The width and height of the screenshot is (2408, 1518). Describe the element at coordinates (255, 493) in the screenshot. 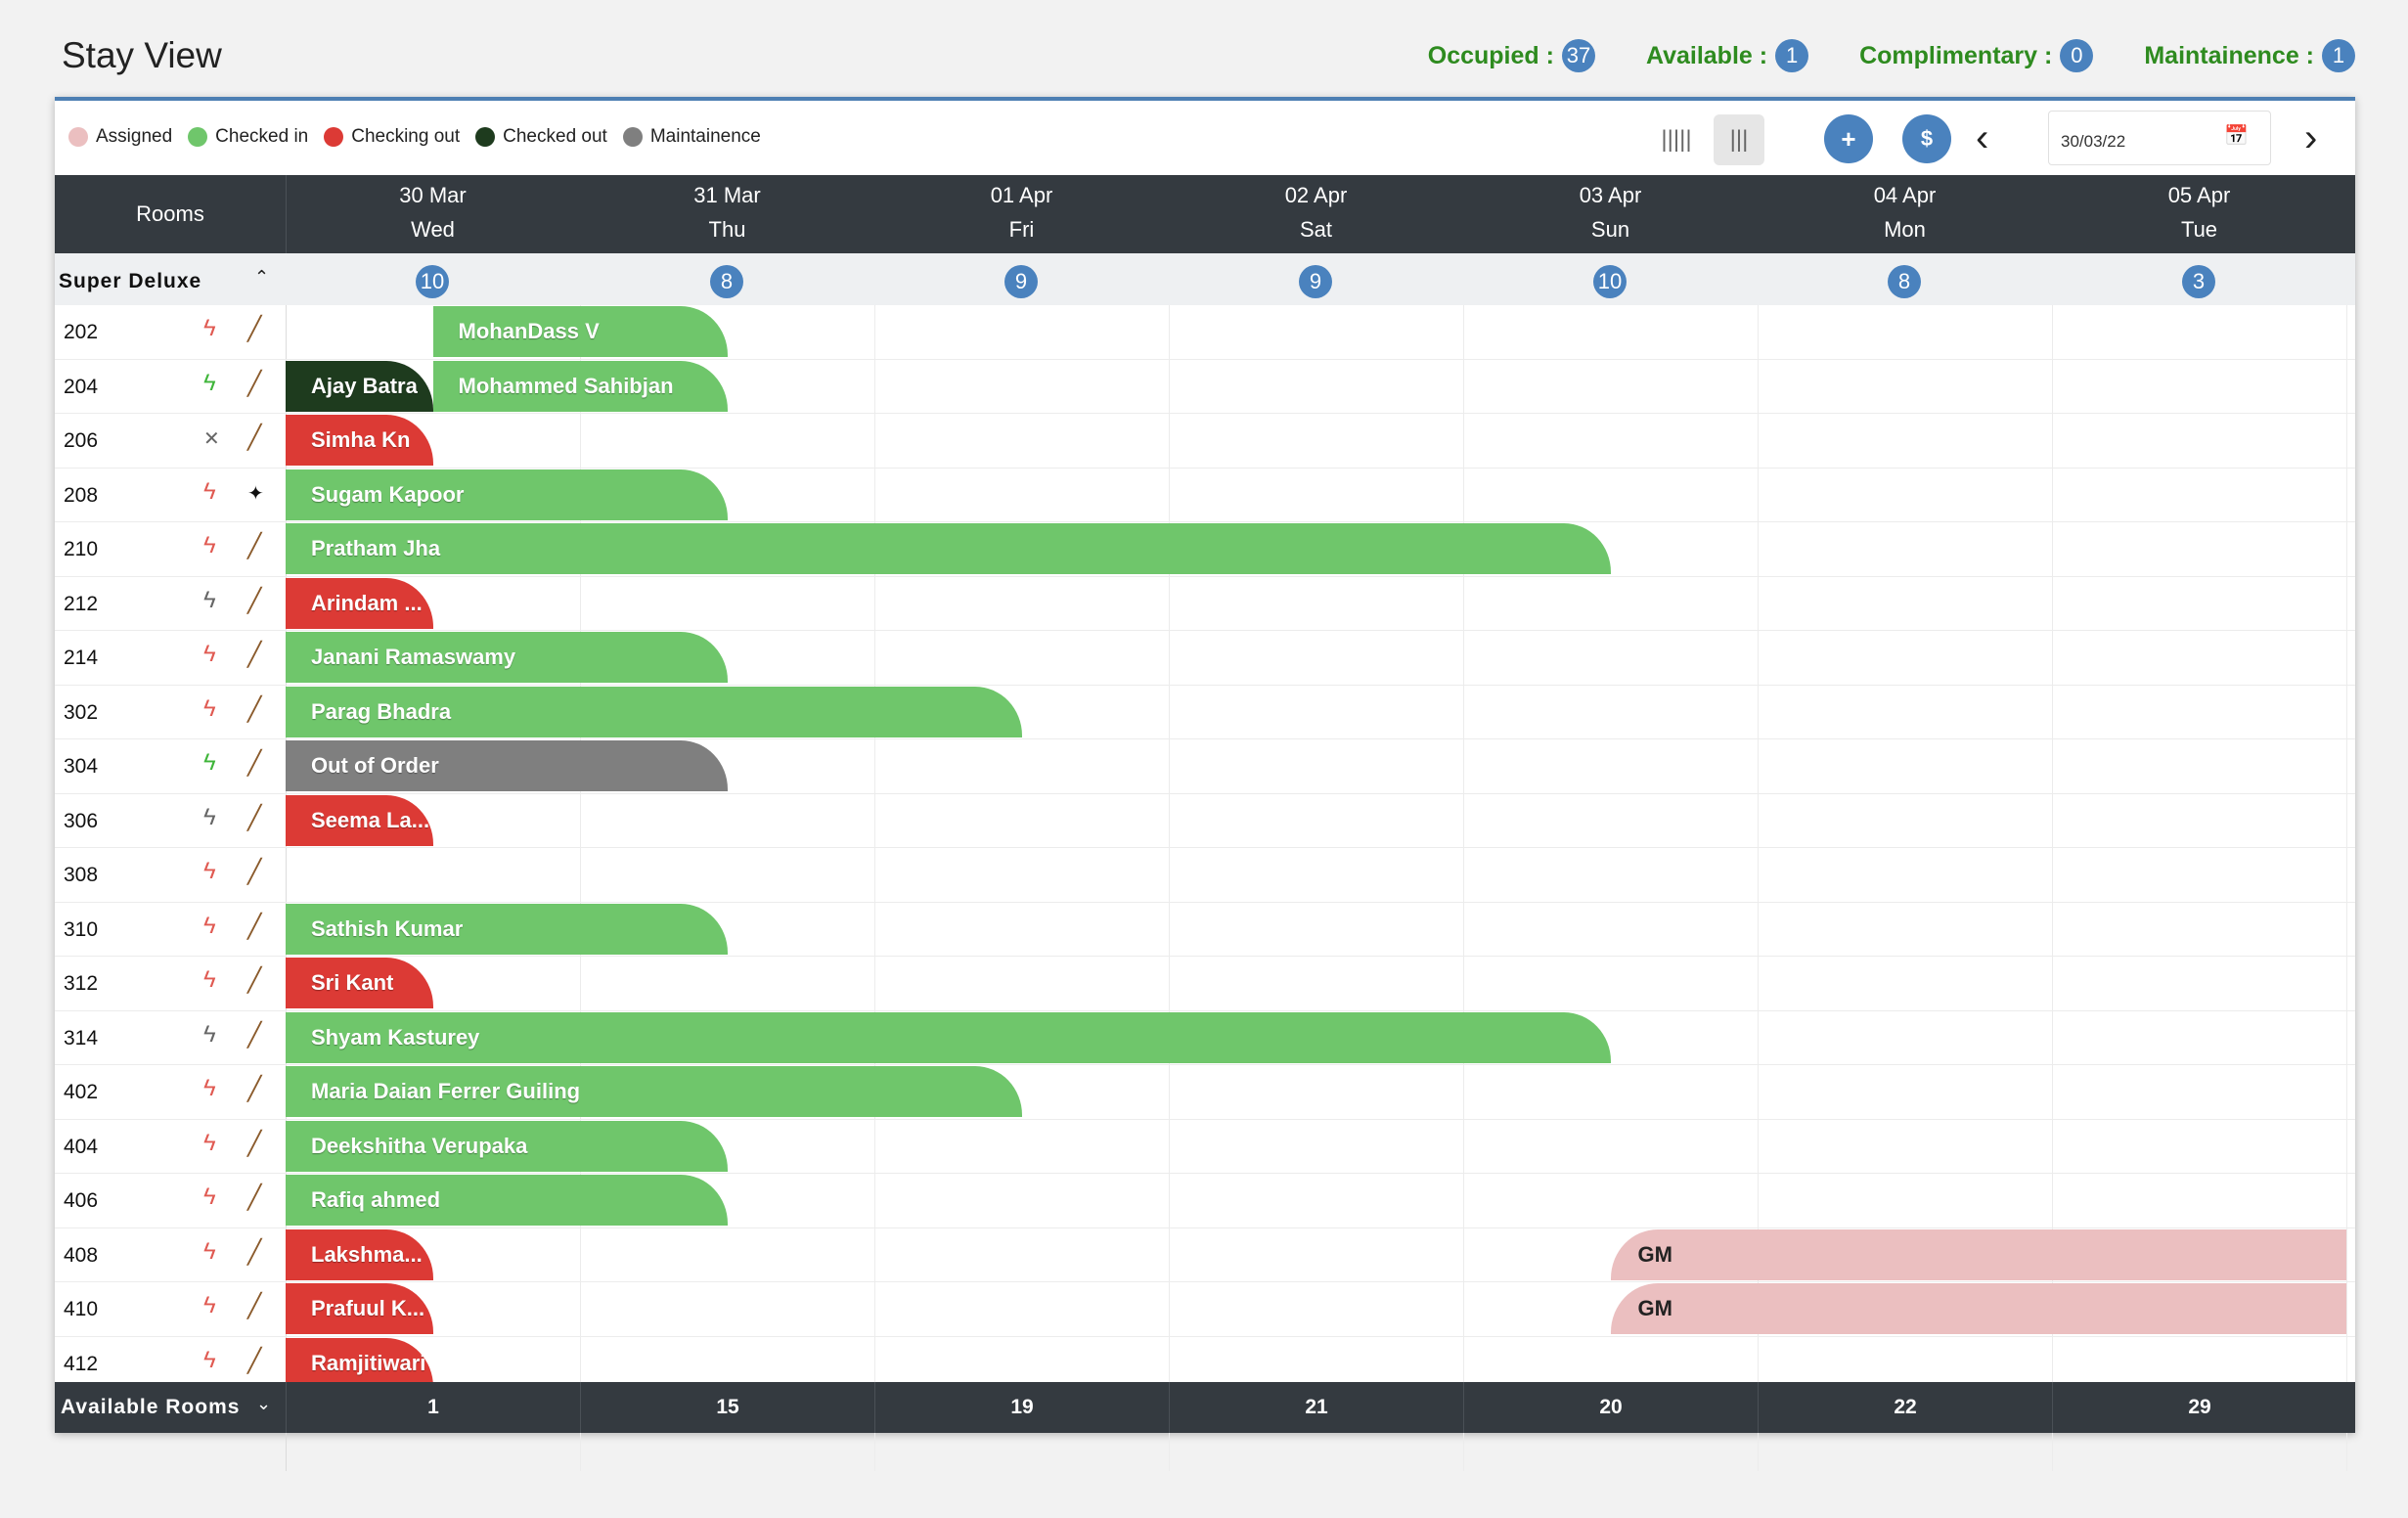

I see `sparkle-icon: ✦` at that location.